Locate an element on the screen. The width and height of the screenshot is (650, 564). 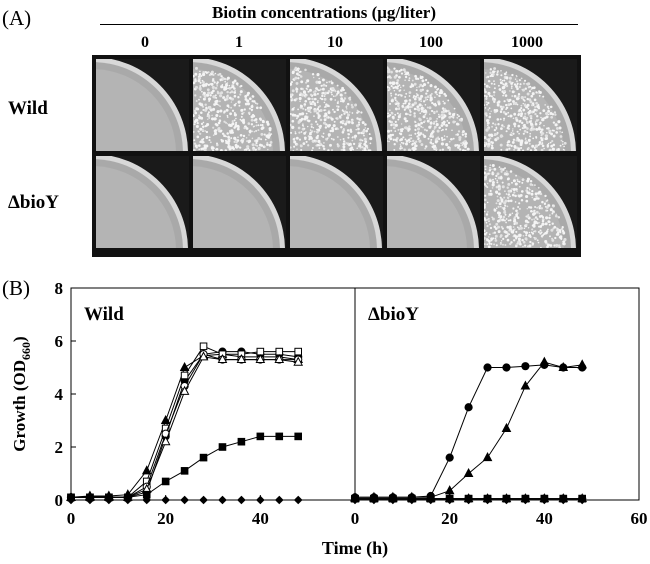
series-line-bioy-filled-triangle is located at coordinates (469, 429).